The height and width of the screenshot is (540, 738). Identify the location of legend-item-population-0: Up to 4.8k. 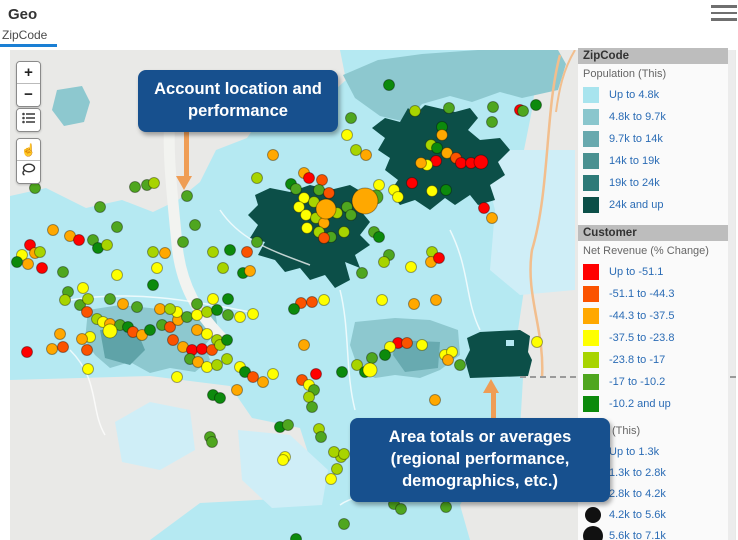
(653, 95).